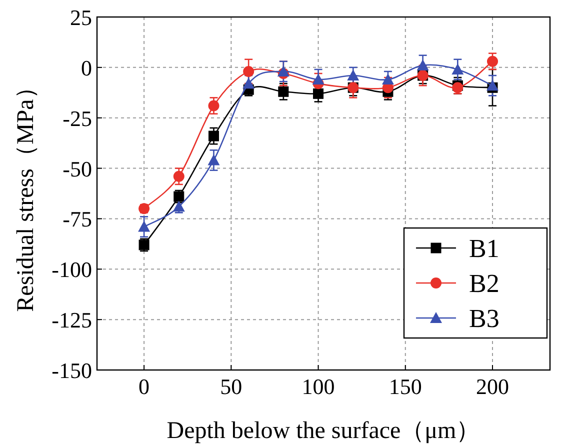 Image resolution: width=576 pixels, height=448 pixels. Describe the element at coordinates (86, 67) in the screenshot. I see `y-tick-label: 0` at that location.